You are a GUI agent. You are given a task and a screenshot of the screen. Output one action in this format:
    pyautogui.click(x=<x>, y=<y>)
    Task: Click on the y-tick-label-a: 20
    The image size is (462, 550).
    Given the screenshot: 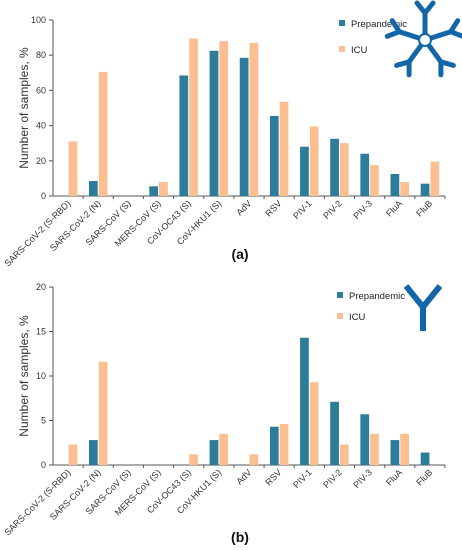 What is the action you would take?
    pyautogui.click(x=41, y=161)
    